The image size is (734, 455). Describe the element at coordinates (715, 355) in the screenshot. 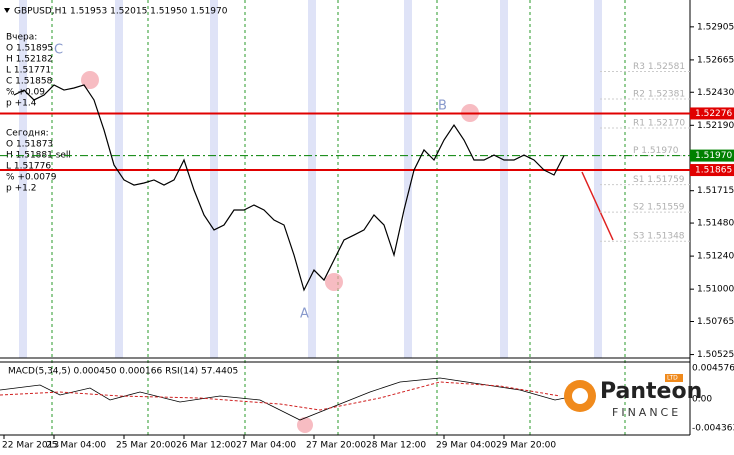

I see `y-tick-label: 1.50525` at that location.